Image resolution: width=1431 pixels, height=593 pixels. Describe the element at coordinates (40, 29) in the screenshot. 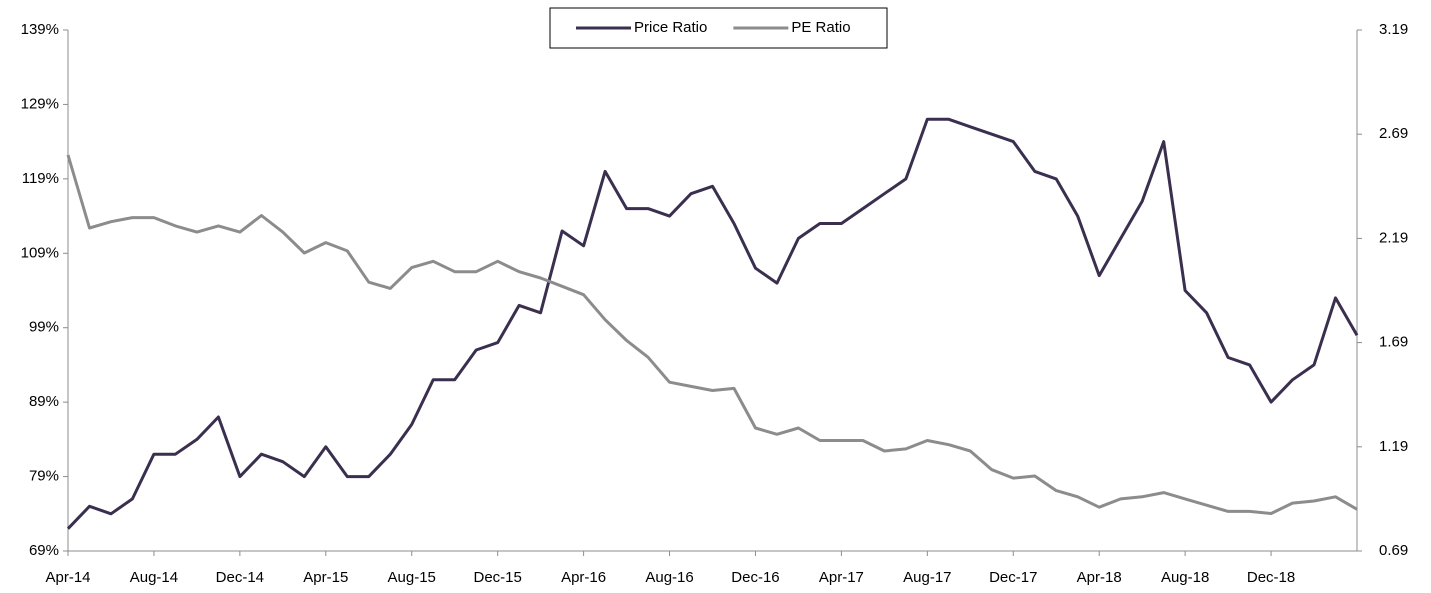

I see `y-tick-label: 139%` at that location.